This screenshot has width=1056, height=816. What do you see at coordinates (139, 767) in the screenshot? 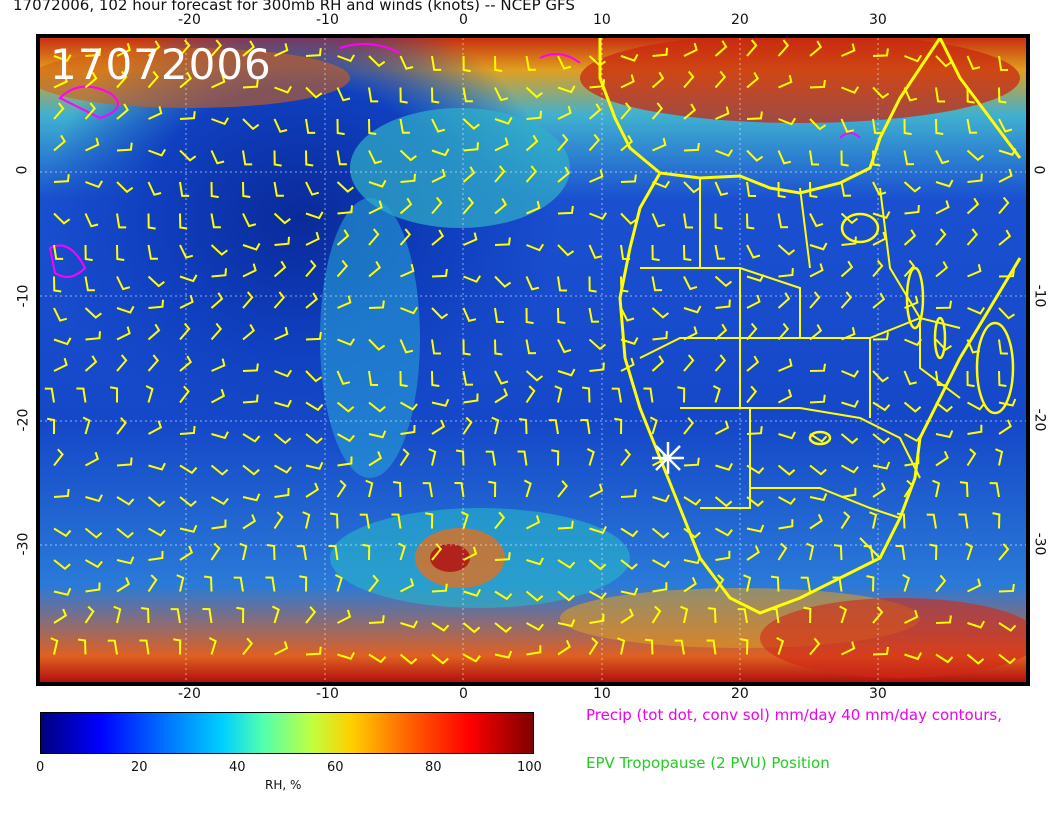
I see `colorbar-label: 20` at bounding box center [139, 767].